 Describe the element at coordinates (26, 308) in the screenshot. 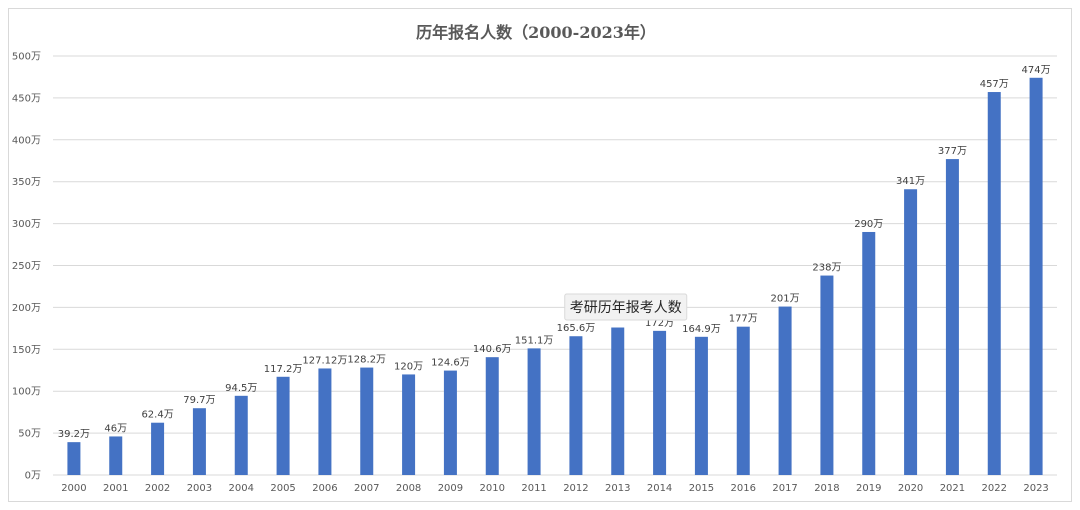

I see `y-tick-label: 200万` at that location.